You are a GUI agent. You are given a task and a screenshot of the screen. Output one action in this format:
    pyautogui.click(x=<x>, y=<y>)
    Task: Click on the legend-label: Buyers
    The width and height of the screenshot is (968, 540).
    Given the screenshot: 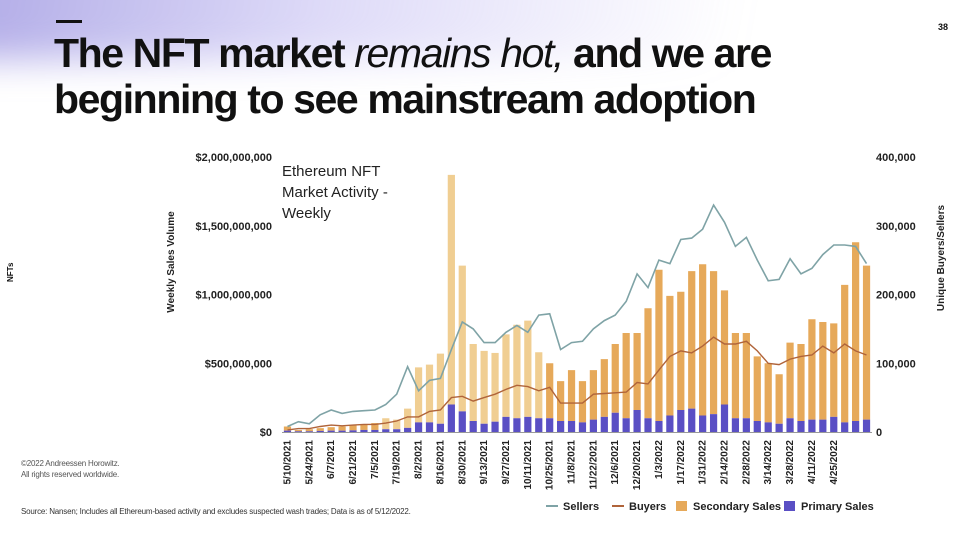 What is the action you would take?
    pyautogui.click(x=647, y=507)
    